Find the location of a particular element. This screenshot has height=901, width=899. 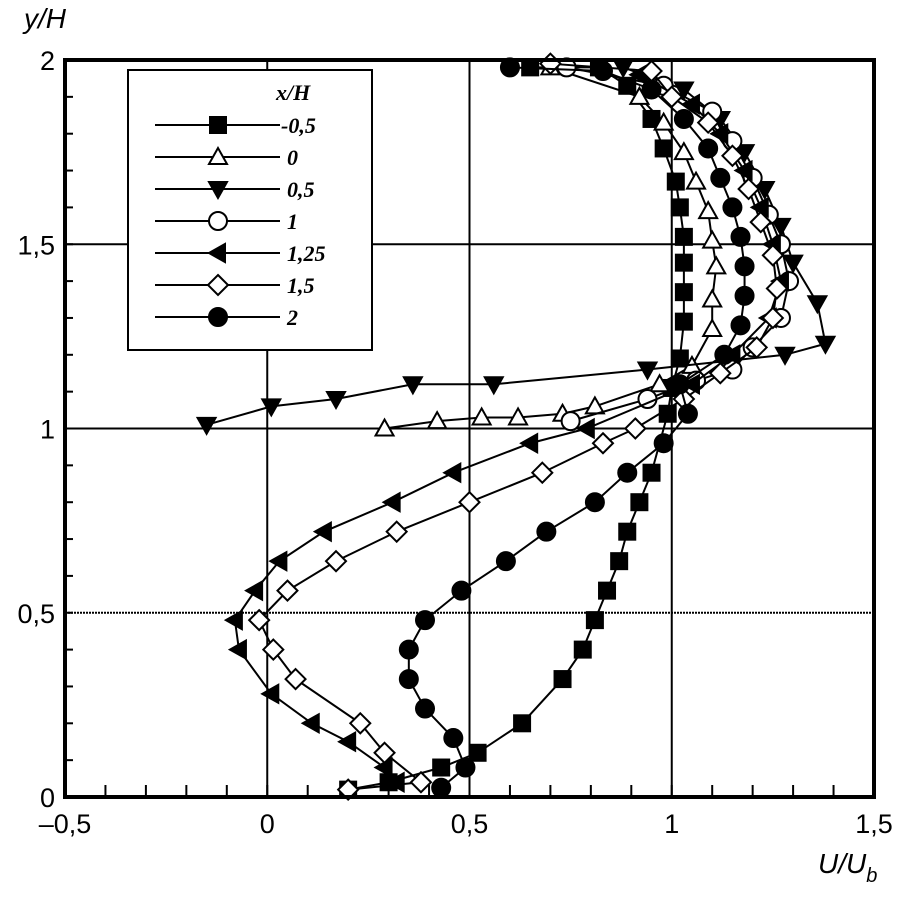

legend-label: 0,5 is located at coordinates (301, 189).